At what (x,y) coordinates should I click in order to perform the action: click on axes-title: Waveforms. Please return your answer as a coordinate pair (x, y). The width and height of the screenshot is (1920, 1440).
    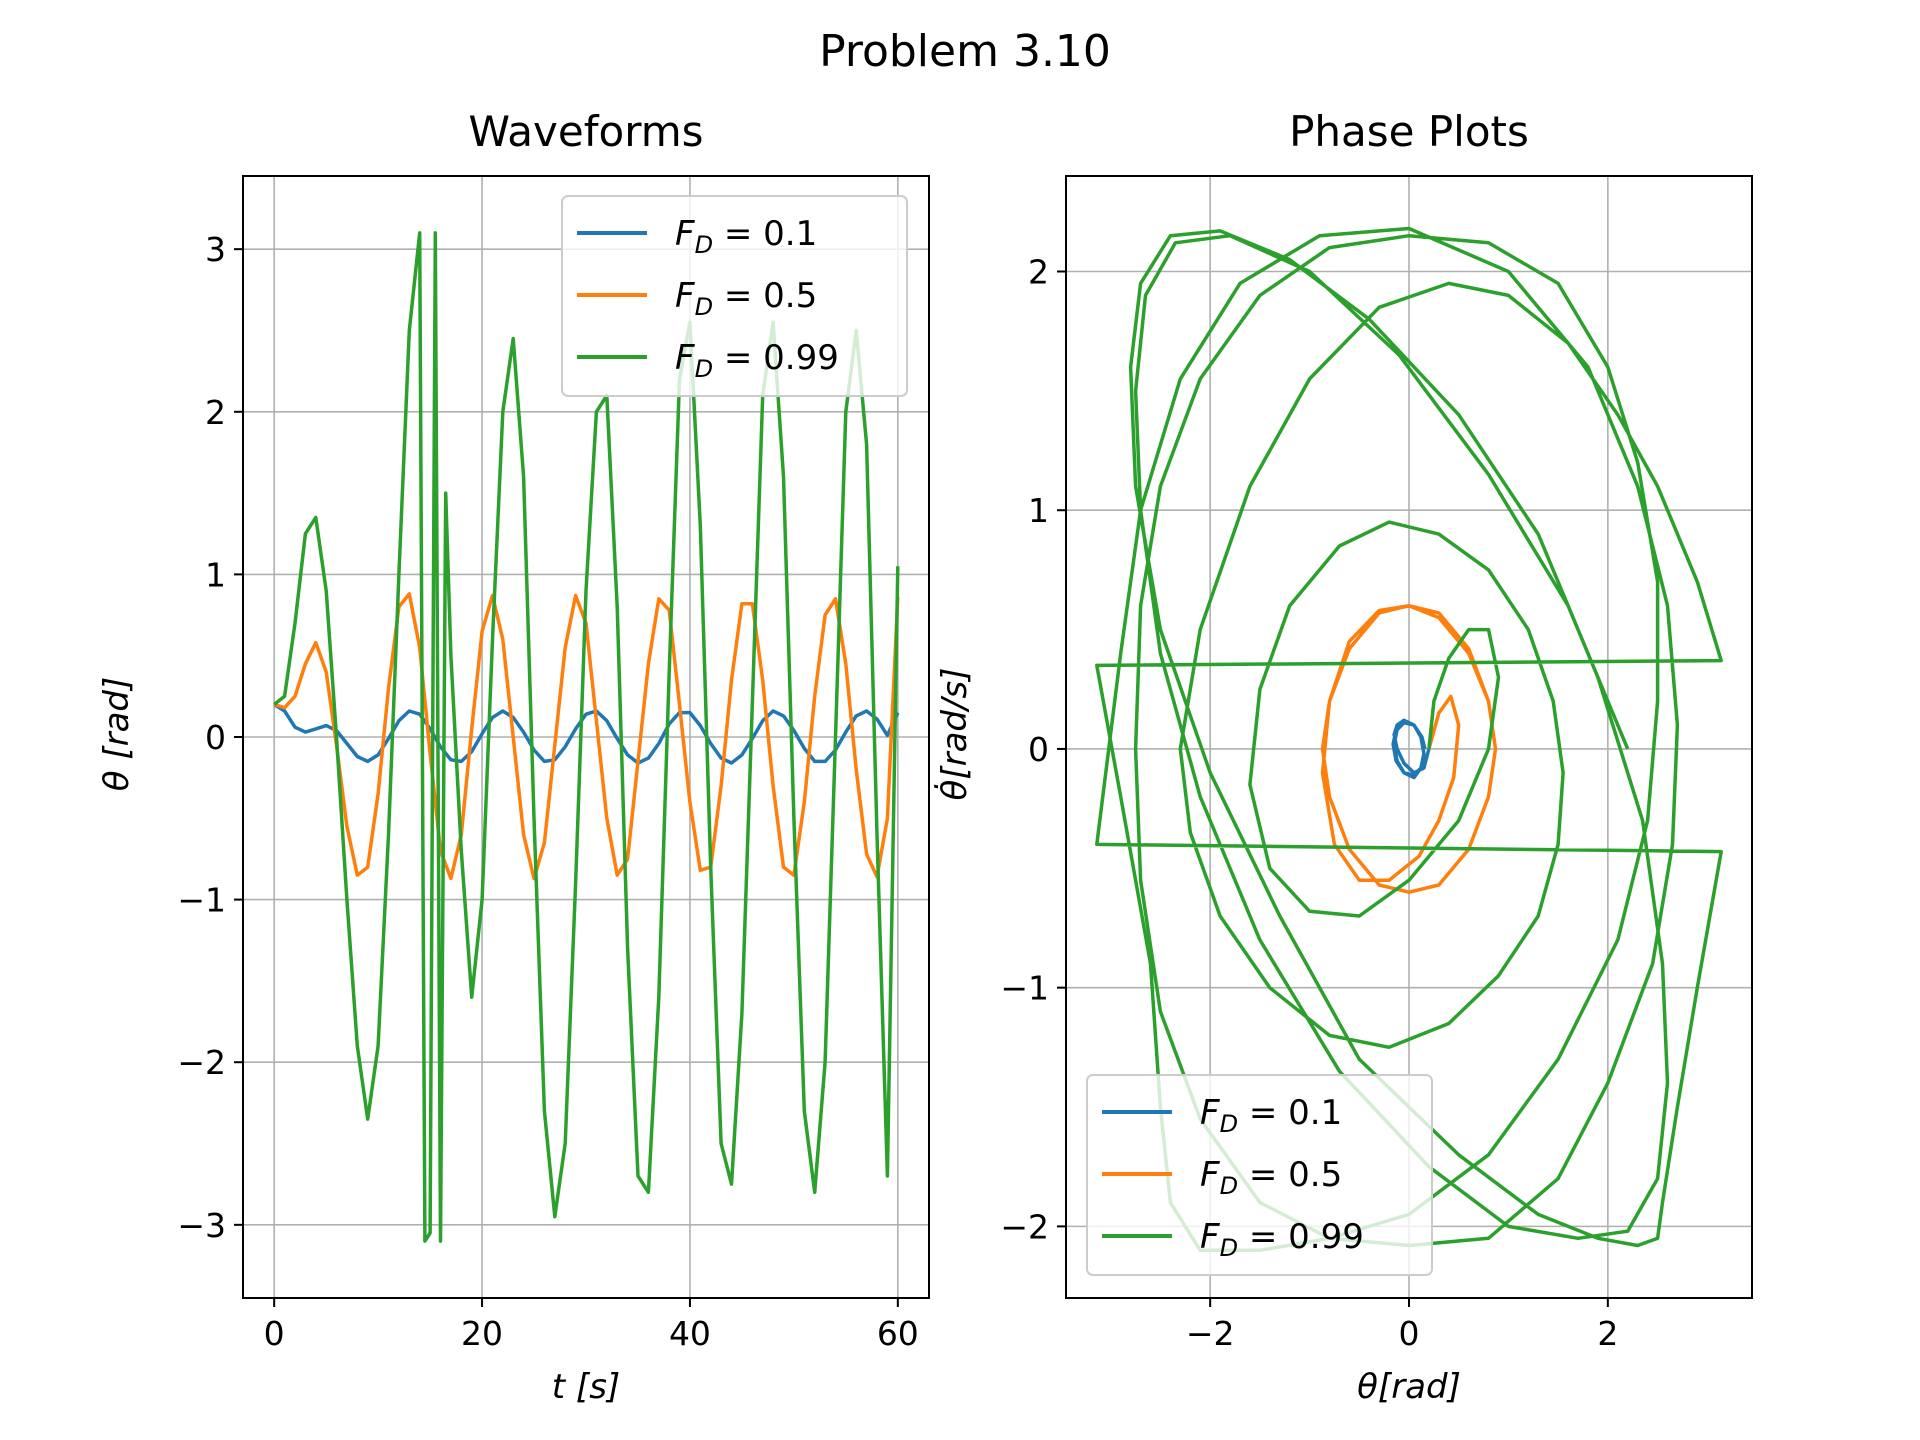
    Looking at the image, I should click on (585, 131).